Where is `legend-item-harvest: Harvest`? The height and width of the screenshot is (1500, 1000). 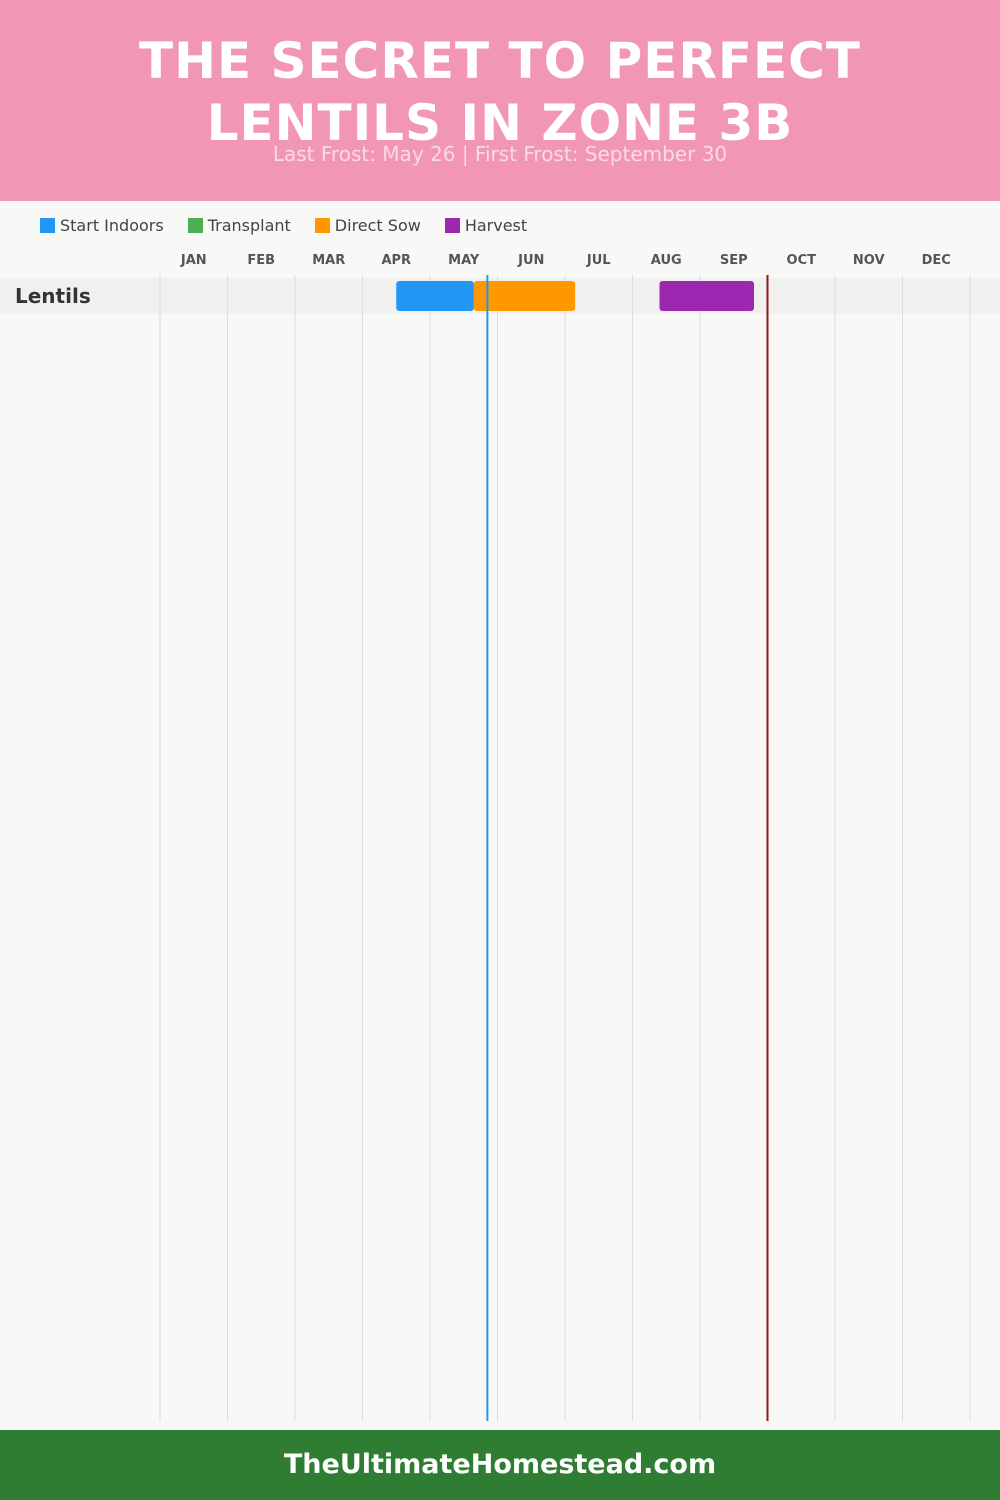
legend-item-harvest: Harvest is located at coordinates (486, 225).